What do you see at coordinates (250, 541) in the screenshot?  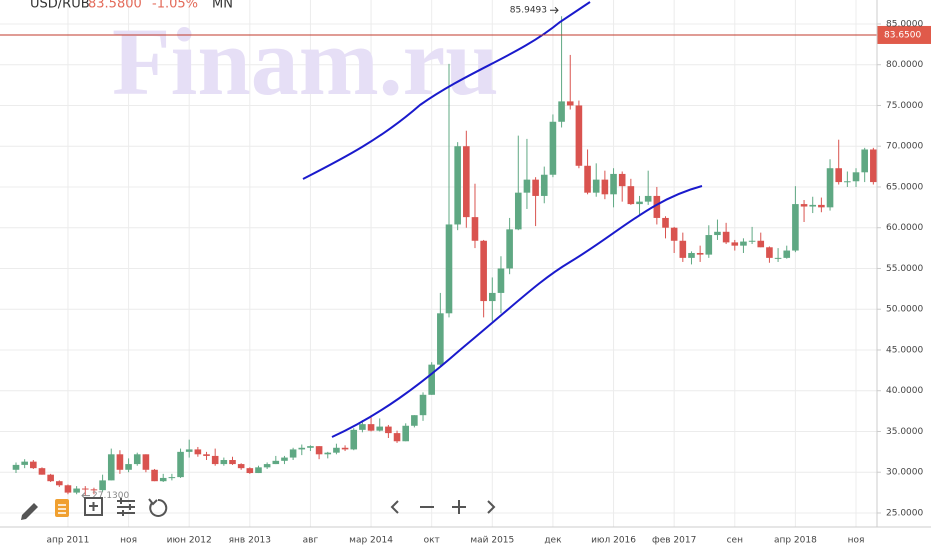 I see `x-tick-label: янв 2013` at bounding box center [250, 541].